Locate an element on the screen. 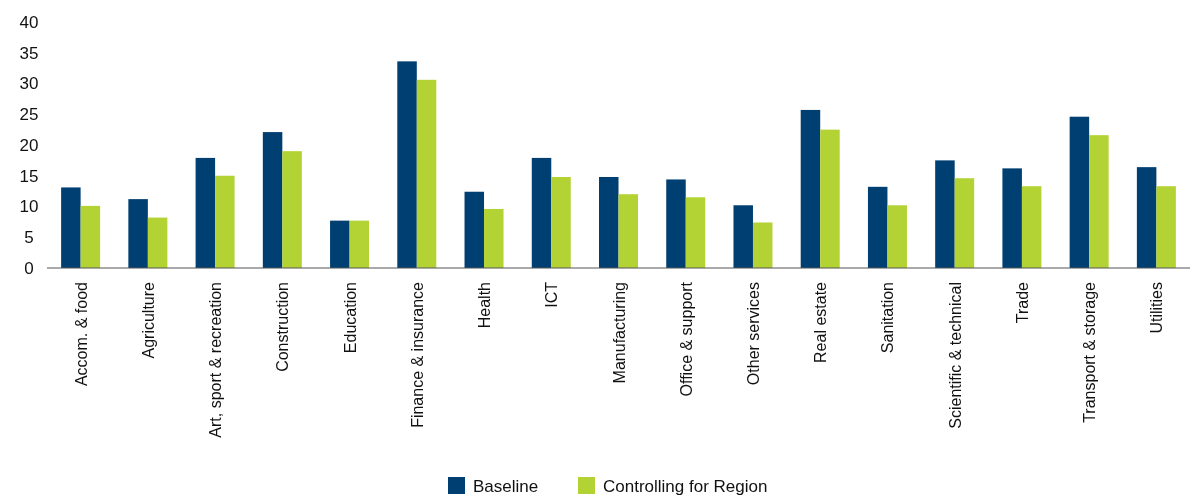  y-tick-label: 5 is located at coordinates (29, 238).